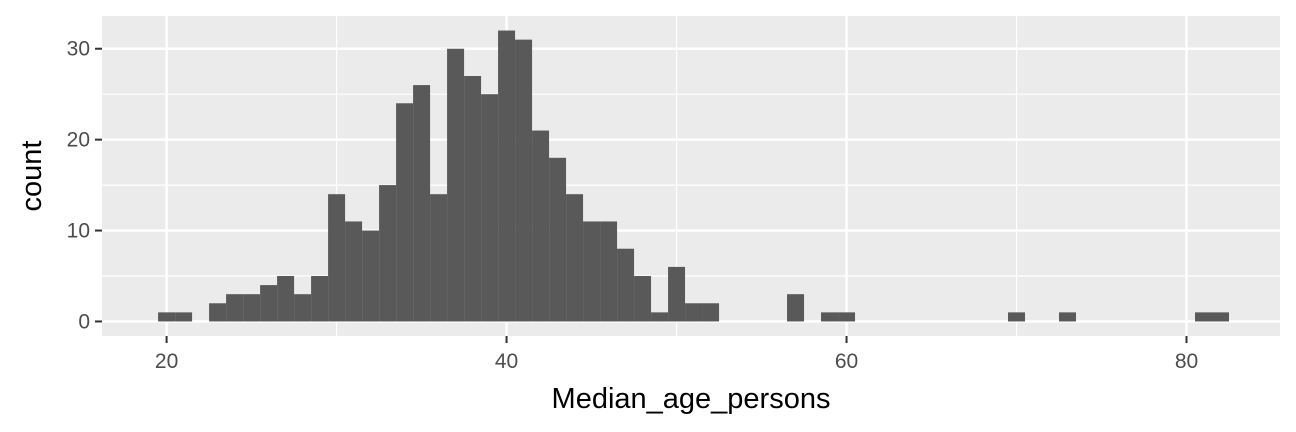  Describe the element at coordinates (84, 321) in the screenshot. I see `y-tick-label: 0` at that location.